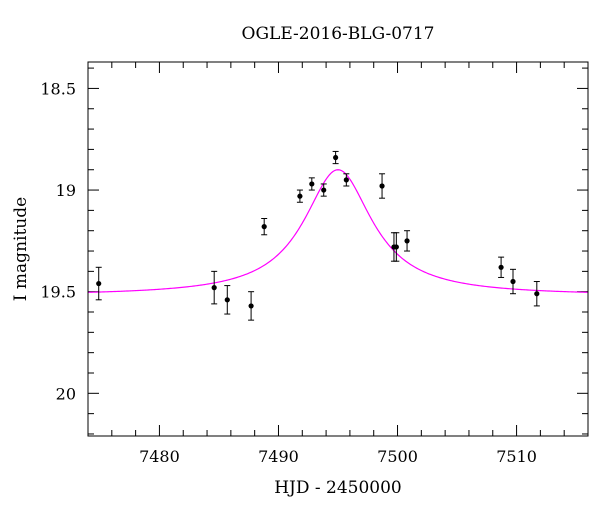 The image size is (600, 512). I want to click on y-axis-label: I magnitude, so click(21, 249).